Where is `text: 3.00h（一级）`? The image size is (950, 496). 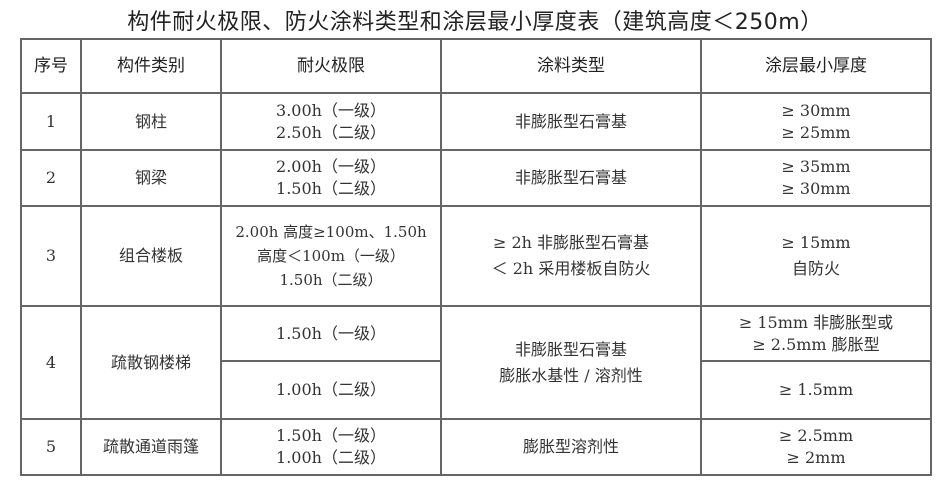 text: 3.00h（一级） is located at coordinates (331, 110).